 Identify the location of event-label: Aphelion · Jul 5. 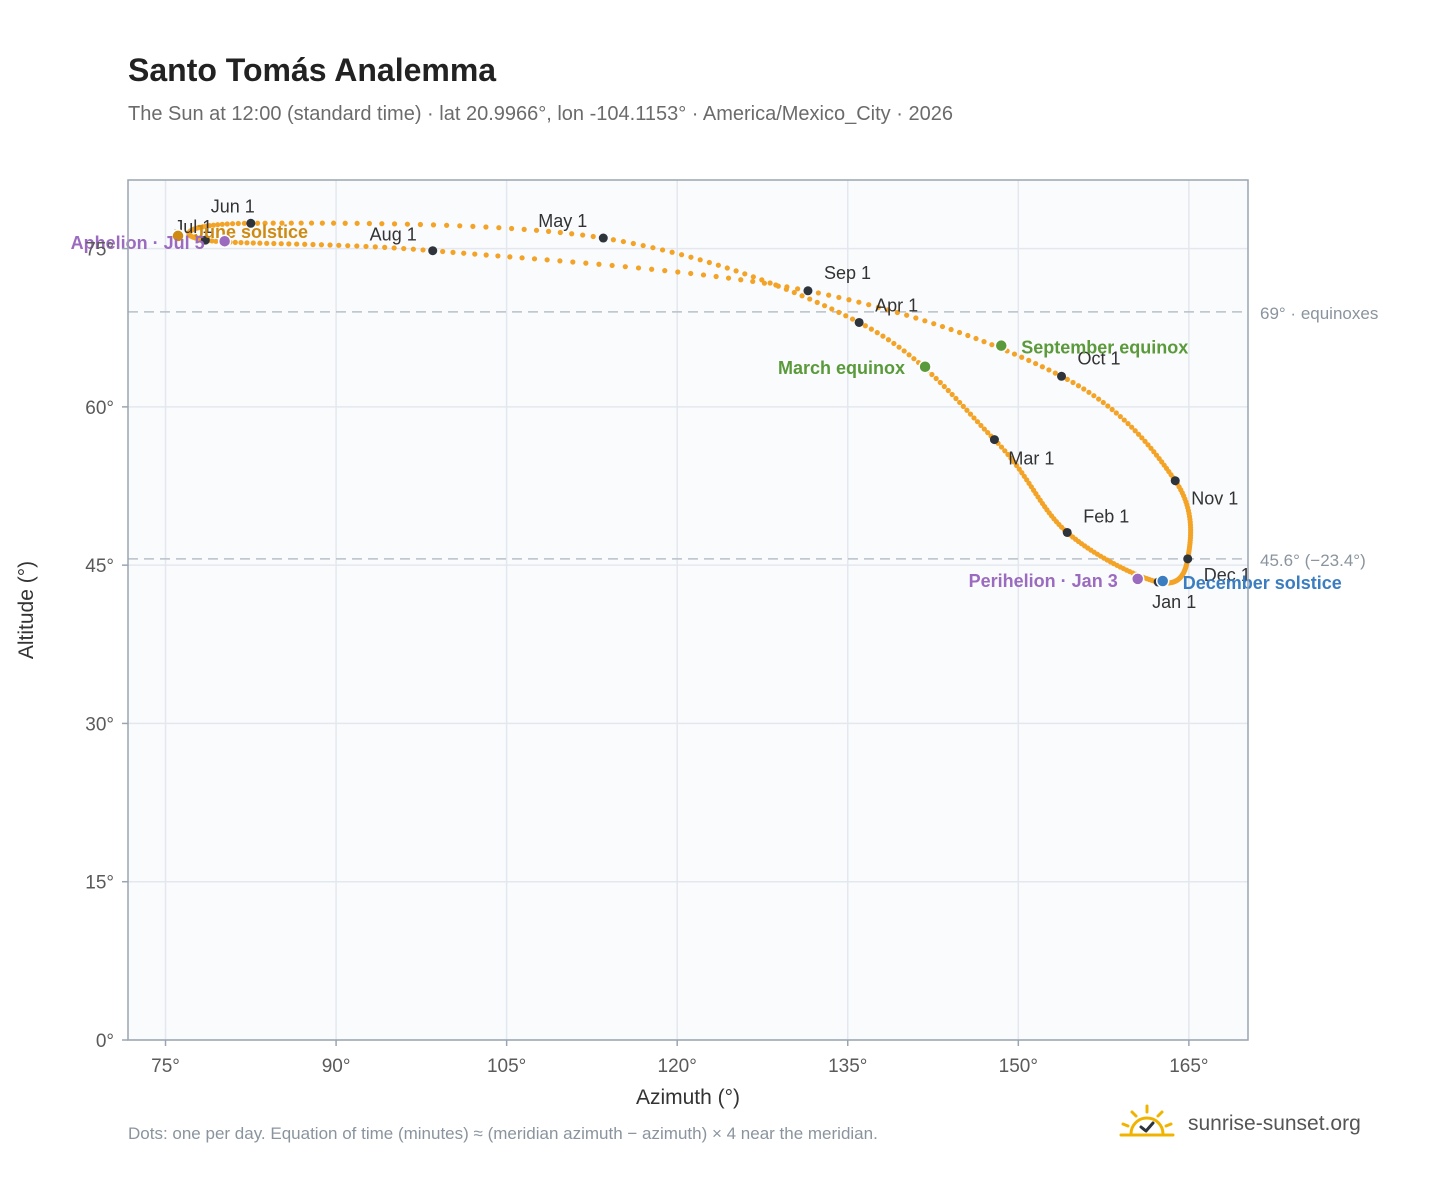
(138, 243).